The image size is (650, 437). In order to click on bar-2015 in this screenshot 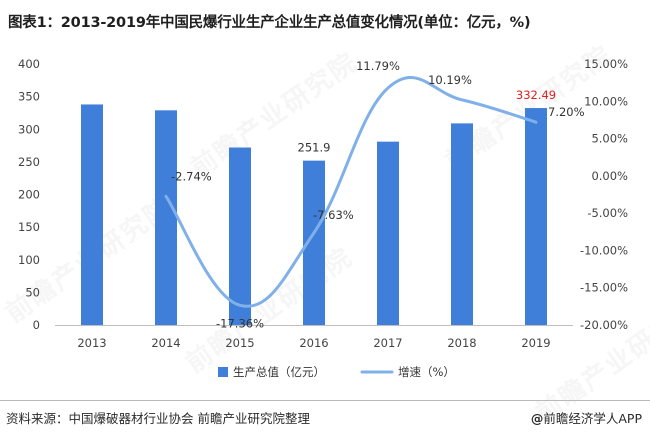, I will do `click(240, 236)`.